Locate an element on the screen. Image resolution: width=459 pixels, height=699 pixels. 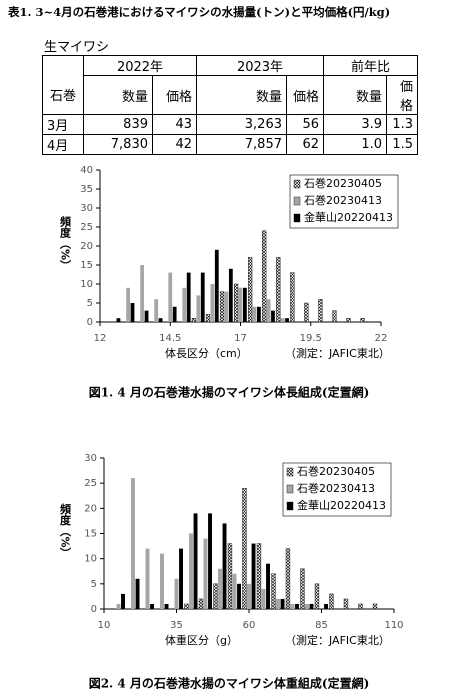
x-tick-label: 19.5 is located at coordinates (311, 338).